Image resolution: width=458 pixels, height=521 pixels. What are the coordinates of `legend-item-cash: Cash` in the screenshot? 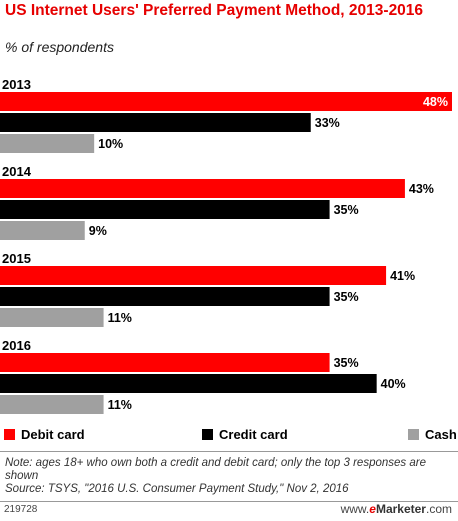 It's located at (432, 434).